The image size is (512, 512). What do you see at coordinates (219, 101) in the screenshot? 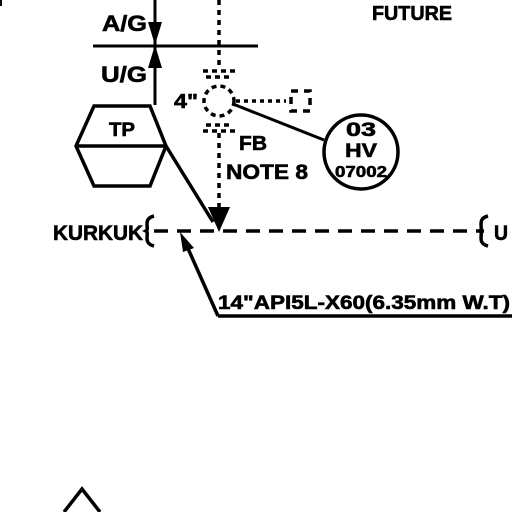
I see `valve-dotted-circle` at bounding box center [219, 101].